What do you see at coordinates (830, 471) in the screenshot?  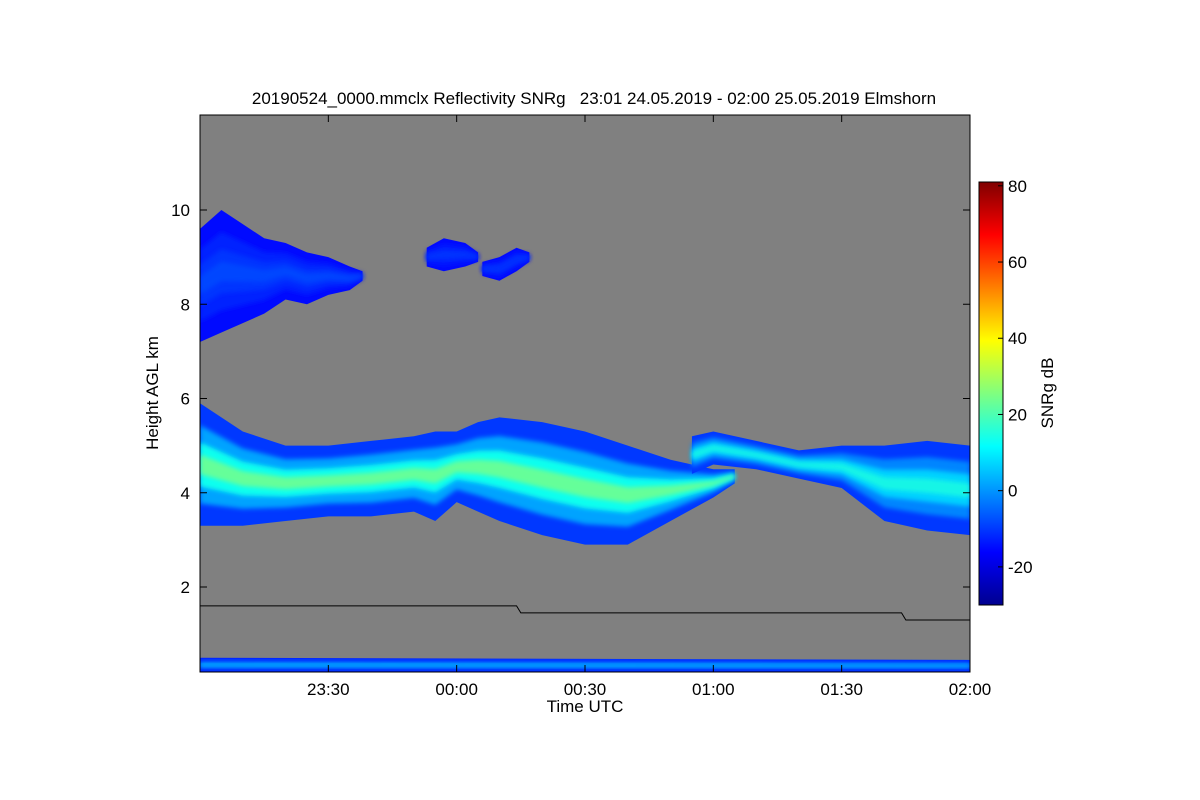 I see `second-layer-core` at bounding box center [830, 471].